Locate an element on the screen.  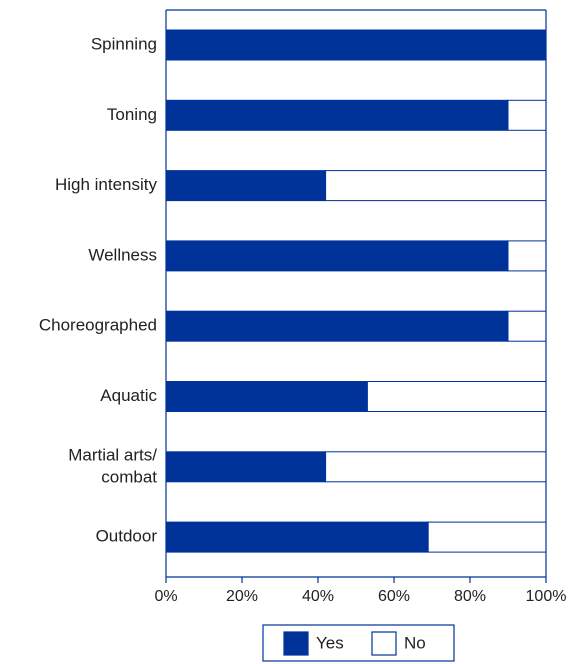
legend-swatch-yes is located at coordinates (296, 643).